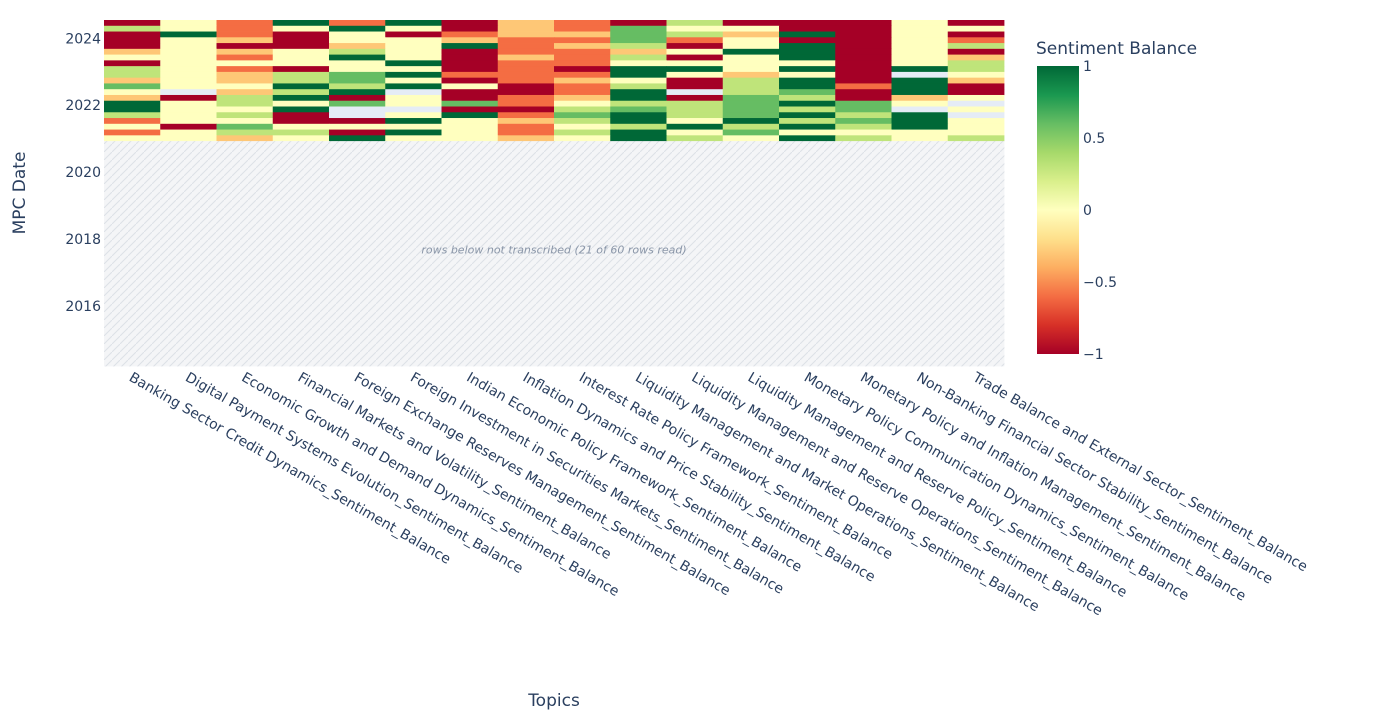  I want to click on heatmap-cell-missing, so click(976, 103).